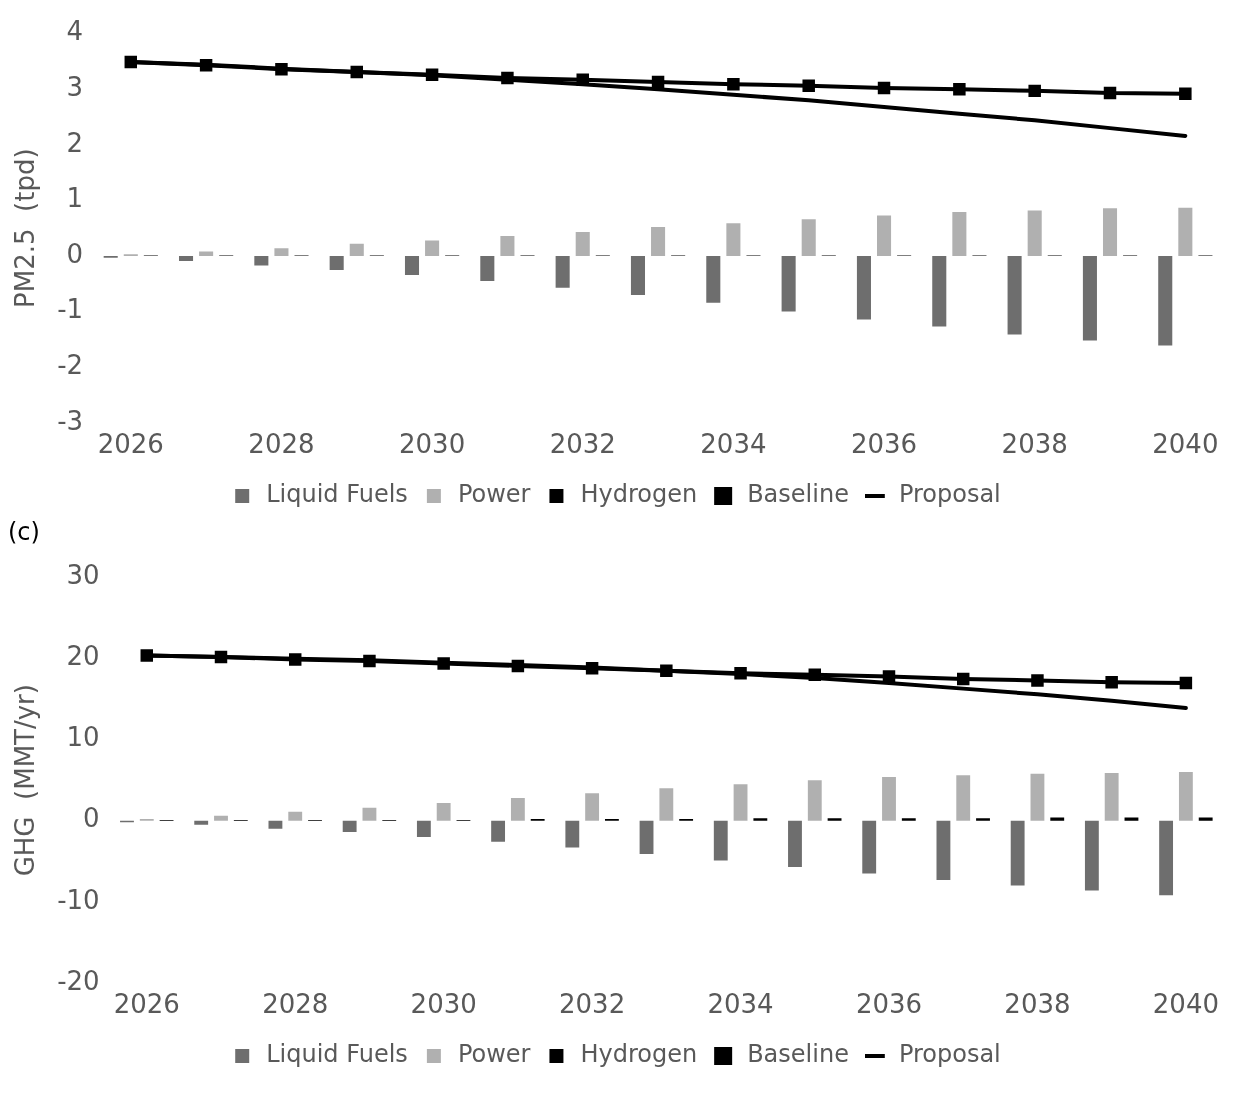  What do you see at coordinates (25, 228) in the screenshot?
I see `y-axis-title: PM2.5 (tpd)` at bounding box center [25, 228].